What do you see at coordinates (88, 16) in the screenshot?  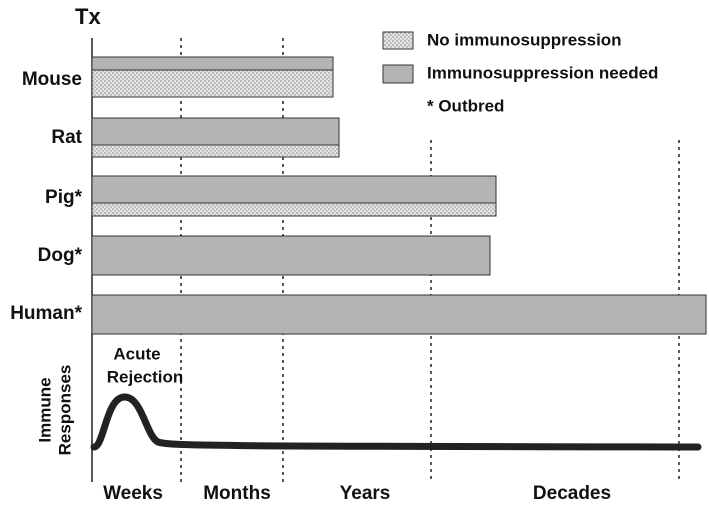 I see `title: Tx` at bounding box center [88, 16].